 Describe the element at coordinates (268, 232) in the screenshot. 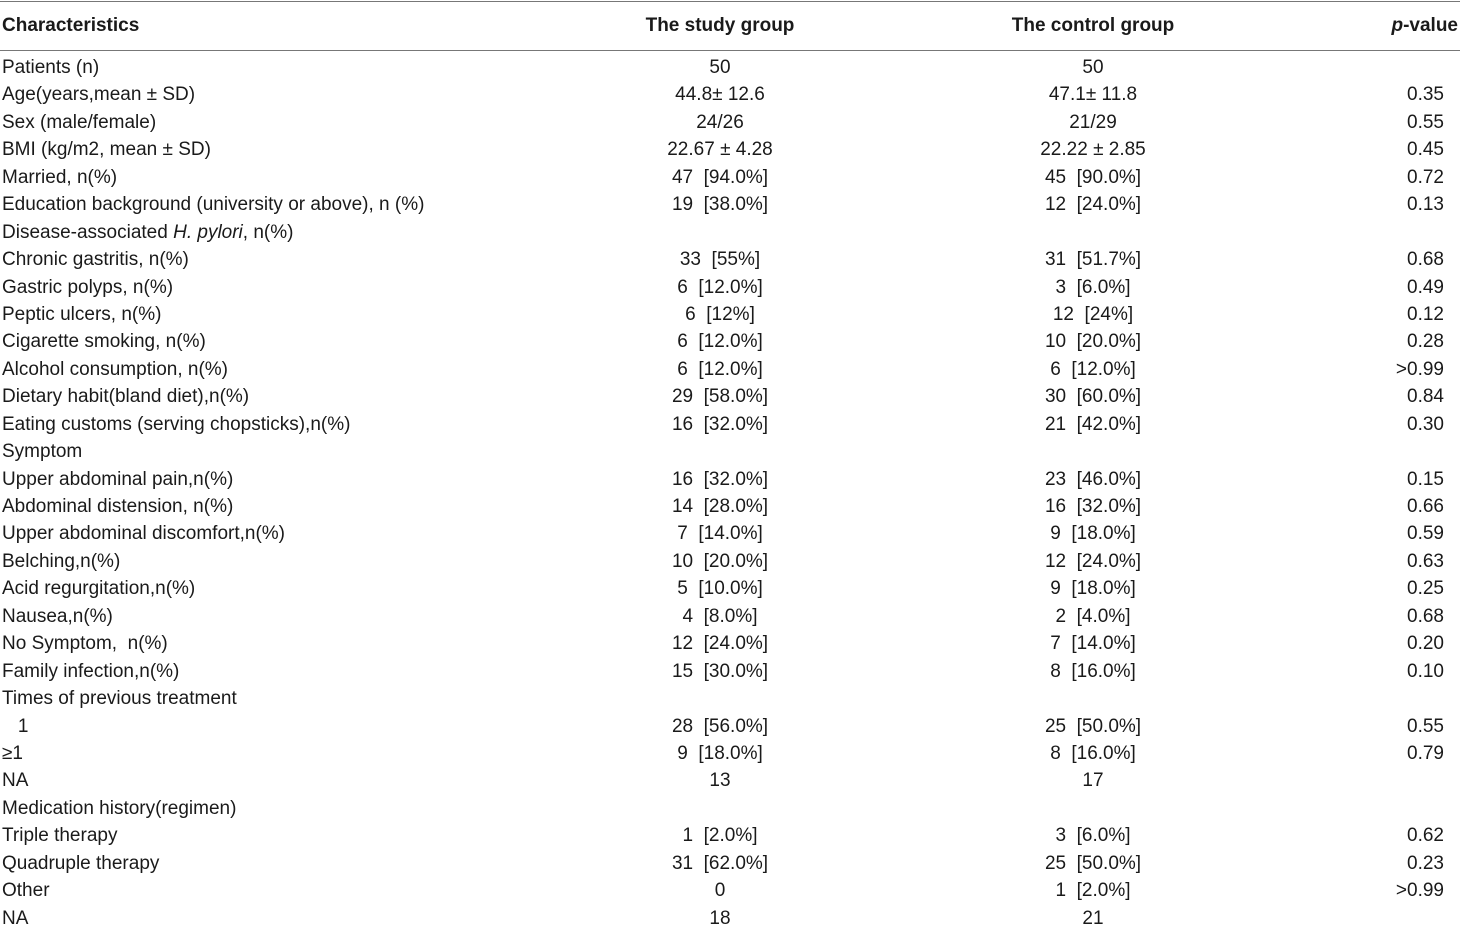

I see `row-label-part: , n(%)` at that location.